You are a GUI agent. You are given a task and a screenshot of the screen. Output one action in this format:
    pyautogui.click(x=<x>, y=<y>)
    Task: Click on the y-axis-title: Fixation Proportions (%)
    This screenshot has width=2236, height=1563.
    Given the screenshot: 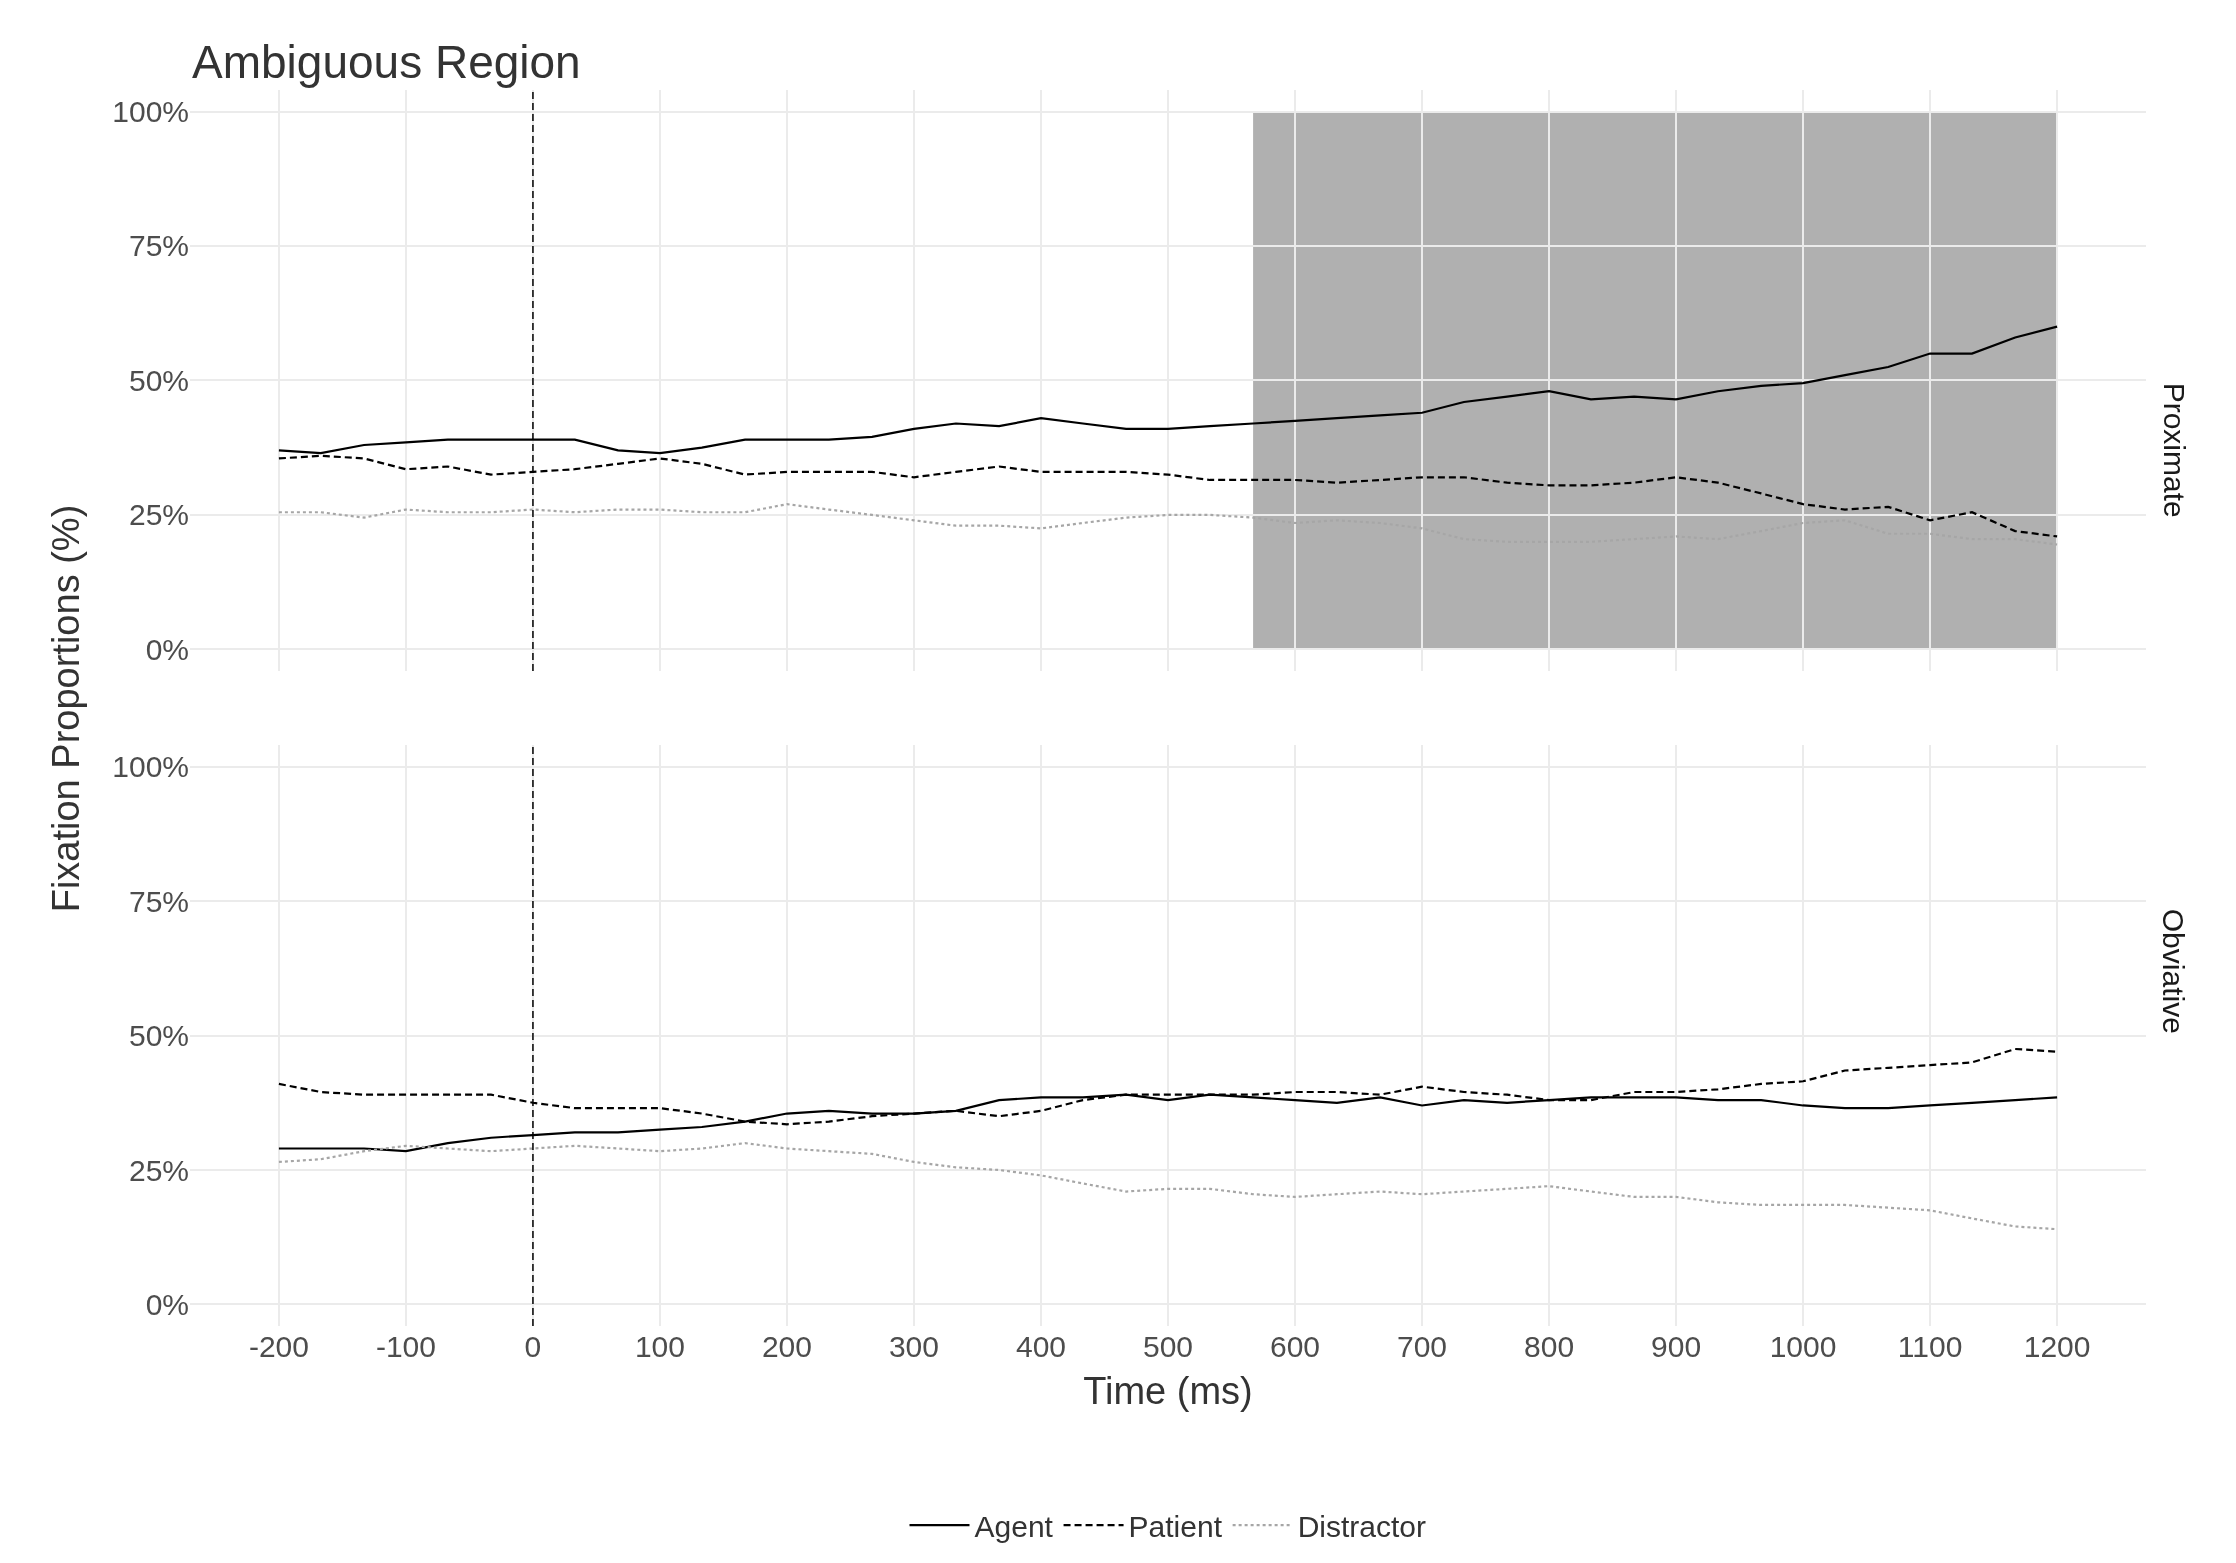 What is the action you would take?
    pyautogui.click(x=66, y=708)
    